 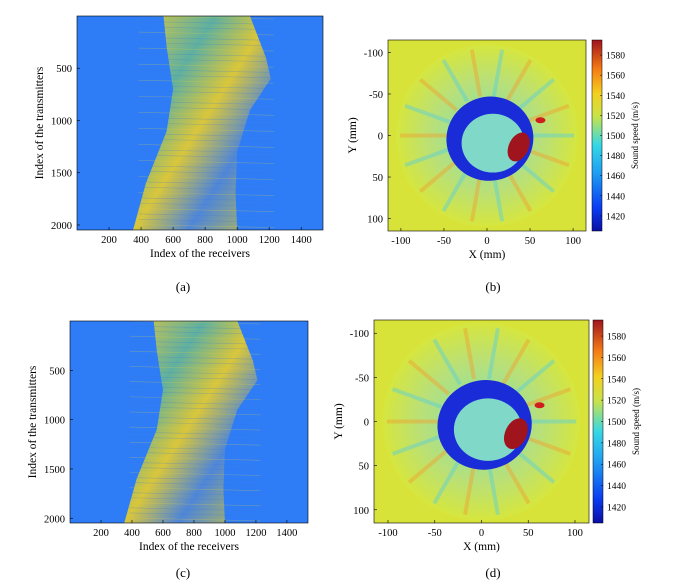 What do you see at coordinates (492, 286) in the screenshot?
I see `panel-label: (b)` at bounding box center [492, 286].